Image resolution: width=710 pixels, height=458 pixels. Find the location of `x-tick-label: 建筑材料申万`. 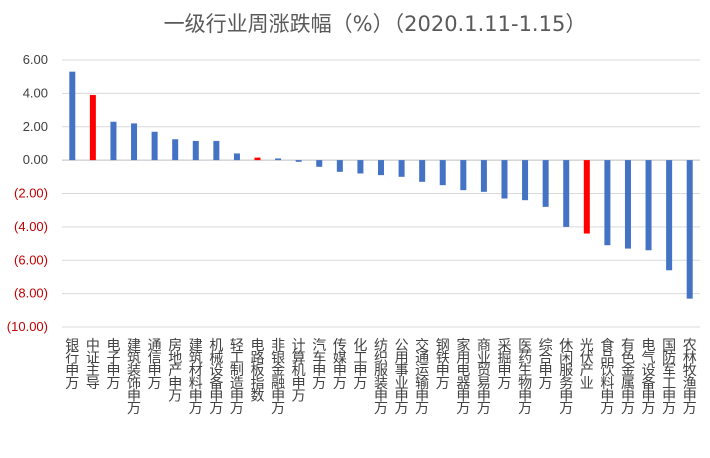

x-tick-label: 建筑材料申万 is located at coordinates (196, 377).